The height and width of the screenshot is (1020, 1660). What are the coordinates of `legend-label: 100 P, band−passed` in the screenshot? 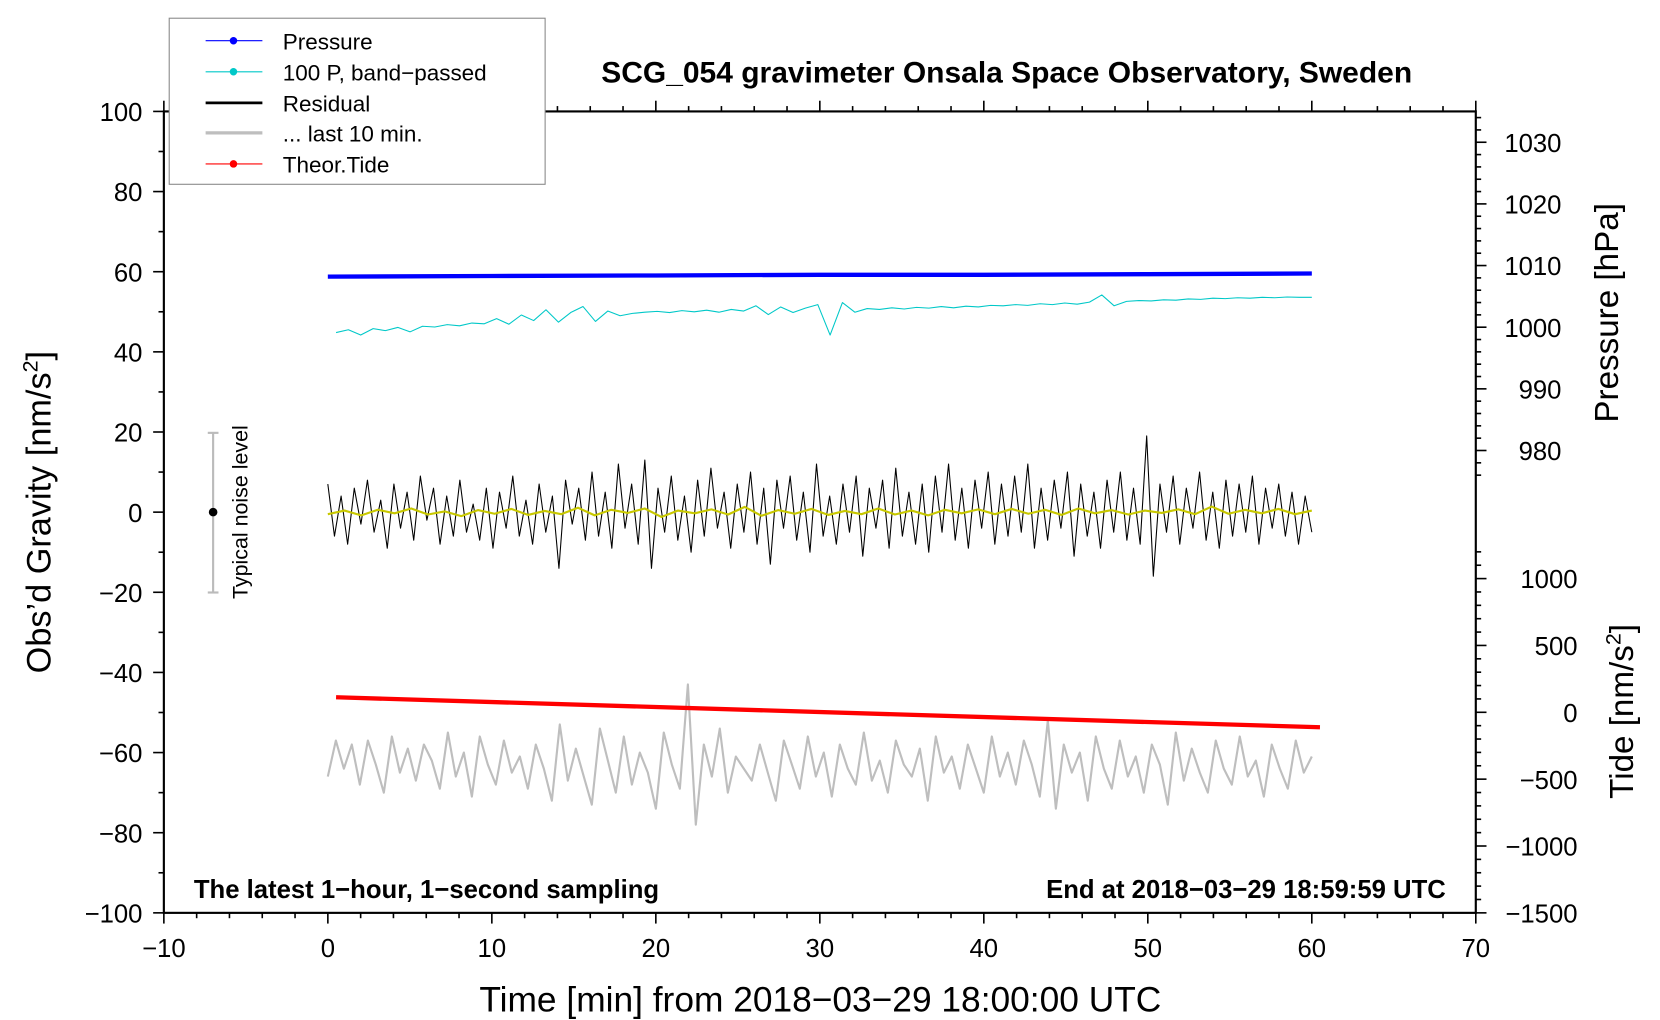 It's located at (385, 72).